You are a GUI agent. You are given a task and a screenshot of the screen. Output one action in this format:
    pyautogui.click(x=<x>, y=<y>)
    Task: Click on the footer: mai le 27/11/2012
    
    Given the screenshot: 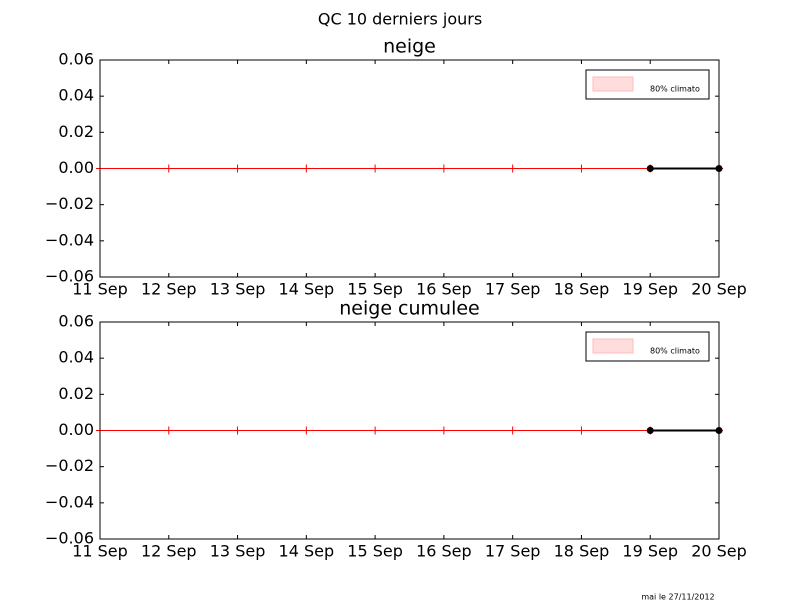 What is the action you would take?
    pyautogui.click(x=677, y=596)
    